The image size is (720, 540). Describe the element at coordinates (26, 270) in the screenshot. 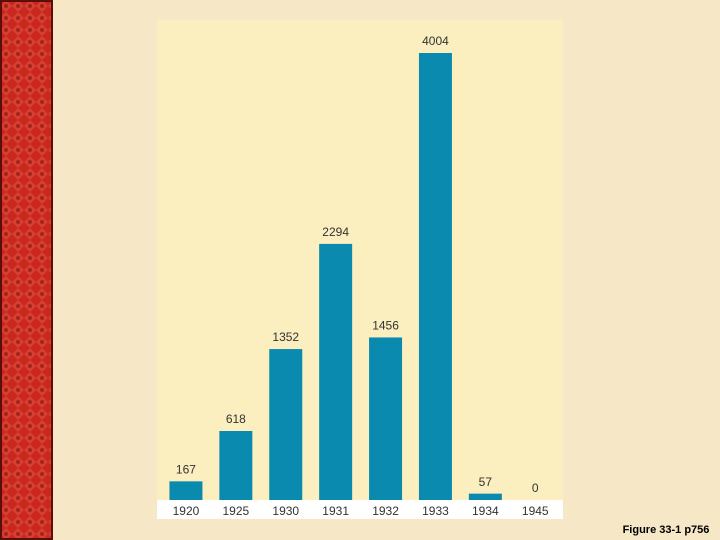

I see `decorative-strip` at that location.